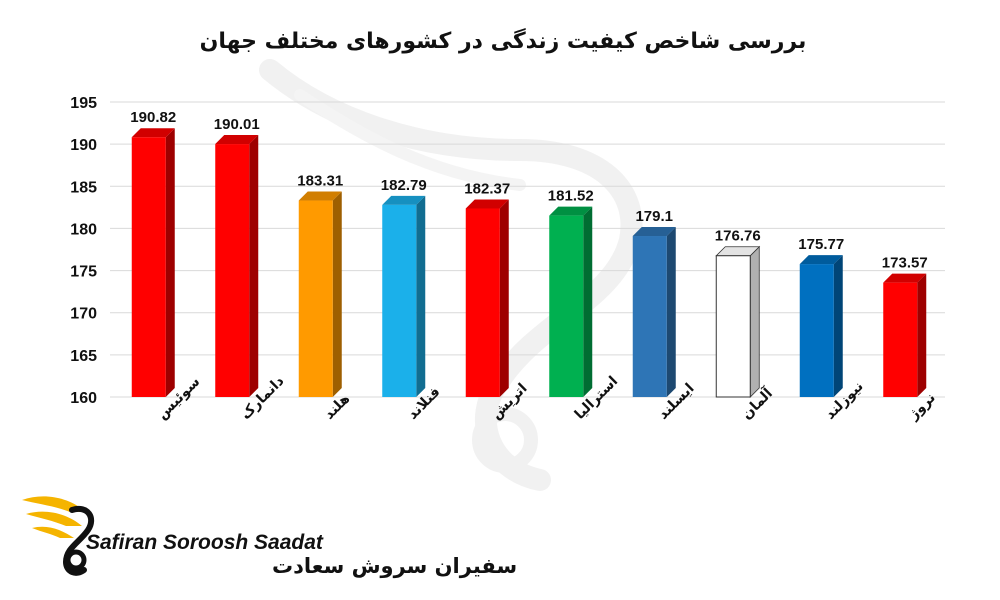  I want to click on y-tick-label: 180, so click(83, 229).